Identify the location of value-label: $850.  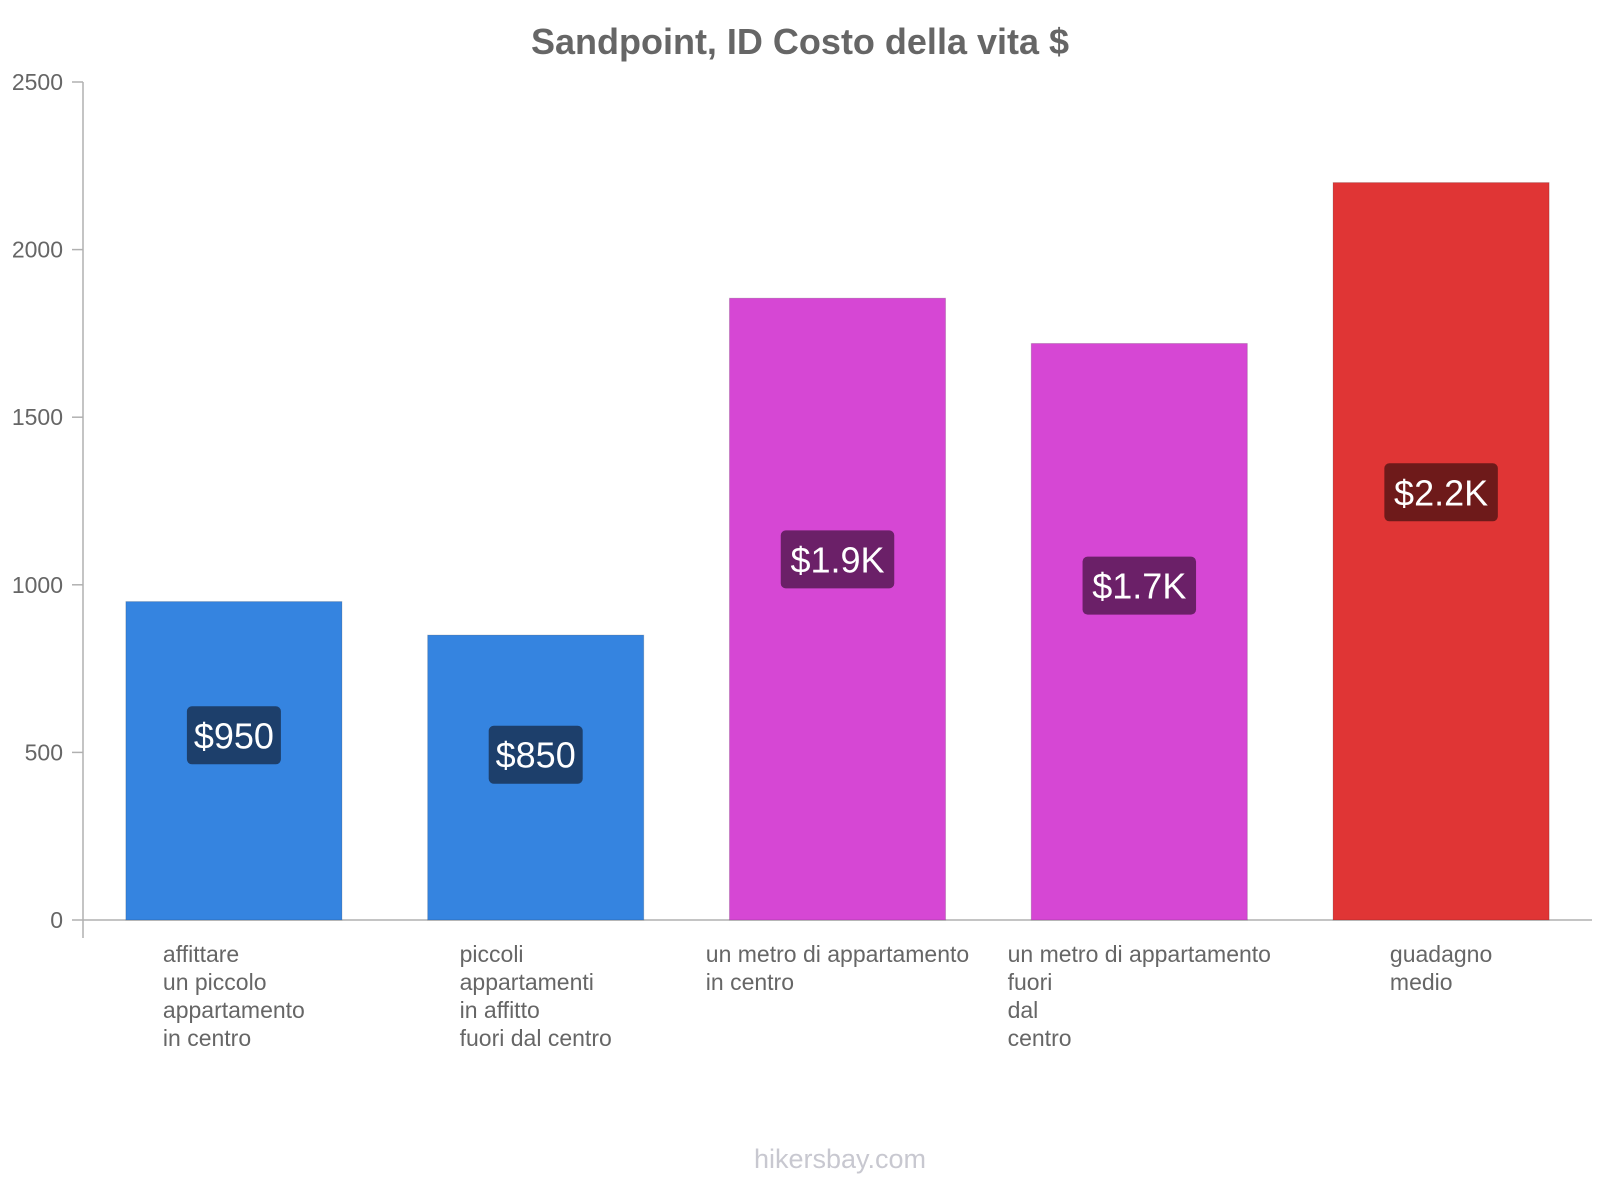
(536, 755).